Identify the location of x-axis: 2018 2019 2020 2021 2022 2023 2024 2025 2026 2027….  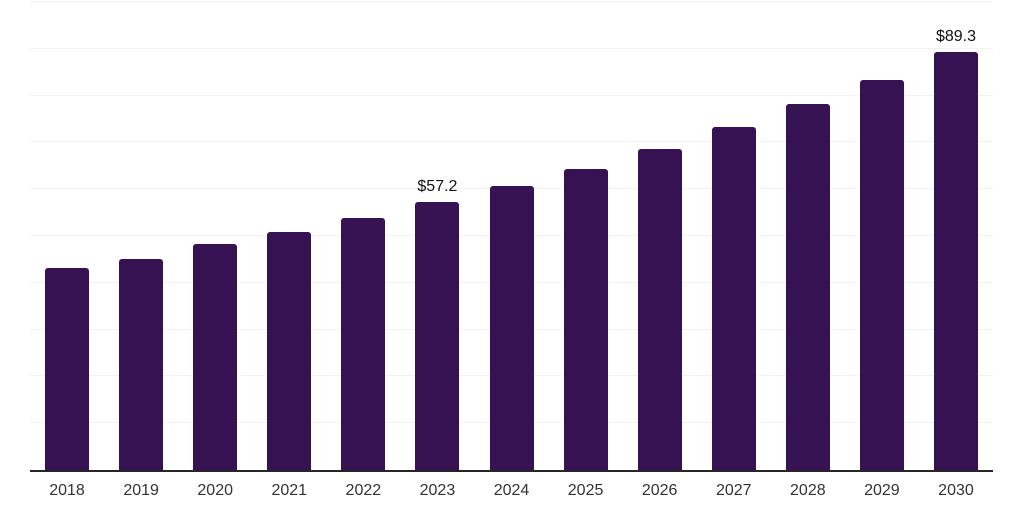
(511, 491).